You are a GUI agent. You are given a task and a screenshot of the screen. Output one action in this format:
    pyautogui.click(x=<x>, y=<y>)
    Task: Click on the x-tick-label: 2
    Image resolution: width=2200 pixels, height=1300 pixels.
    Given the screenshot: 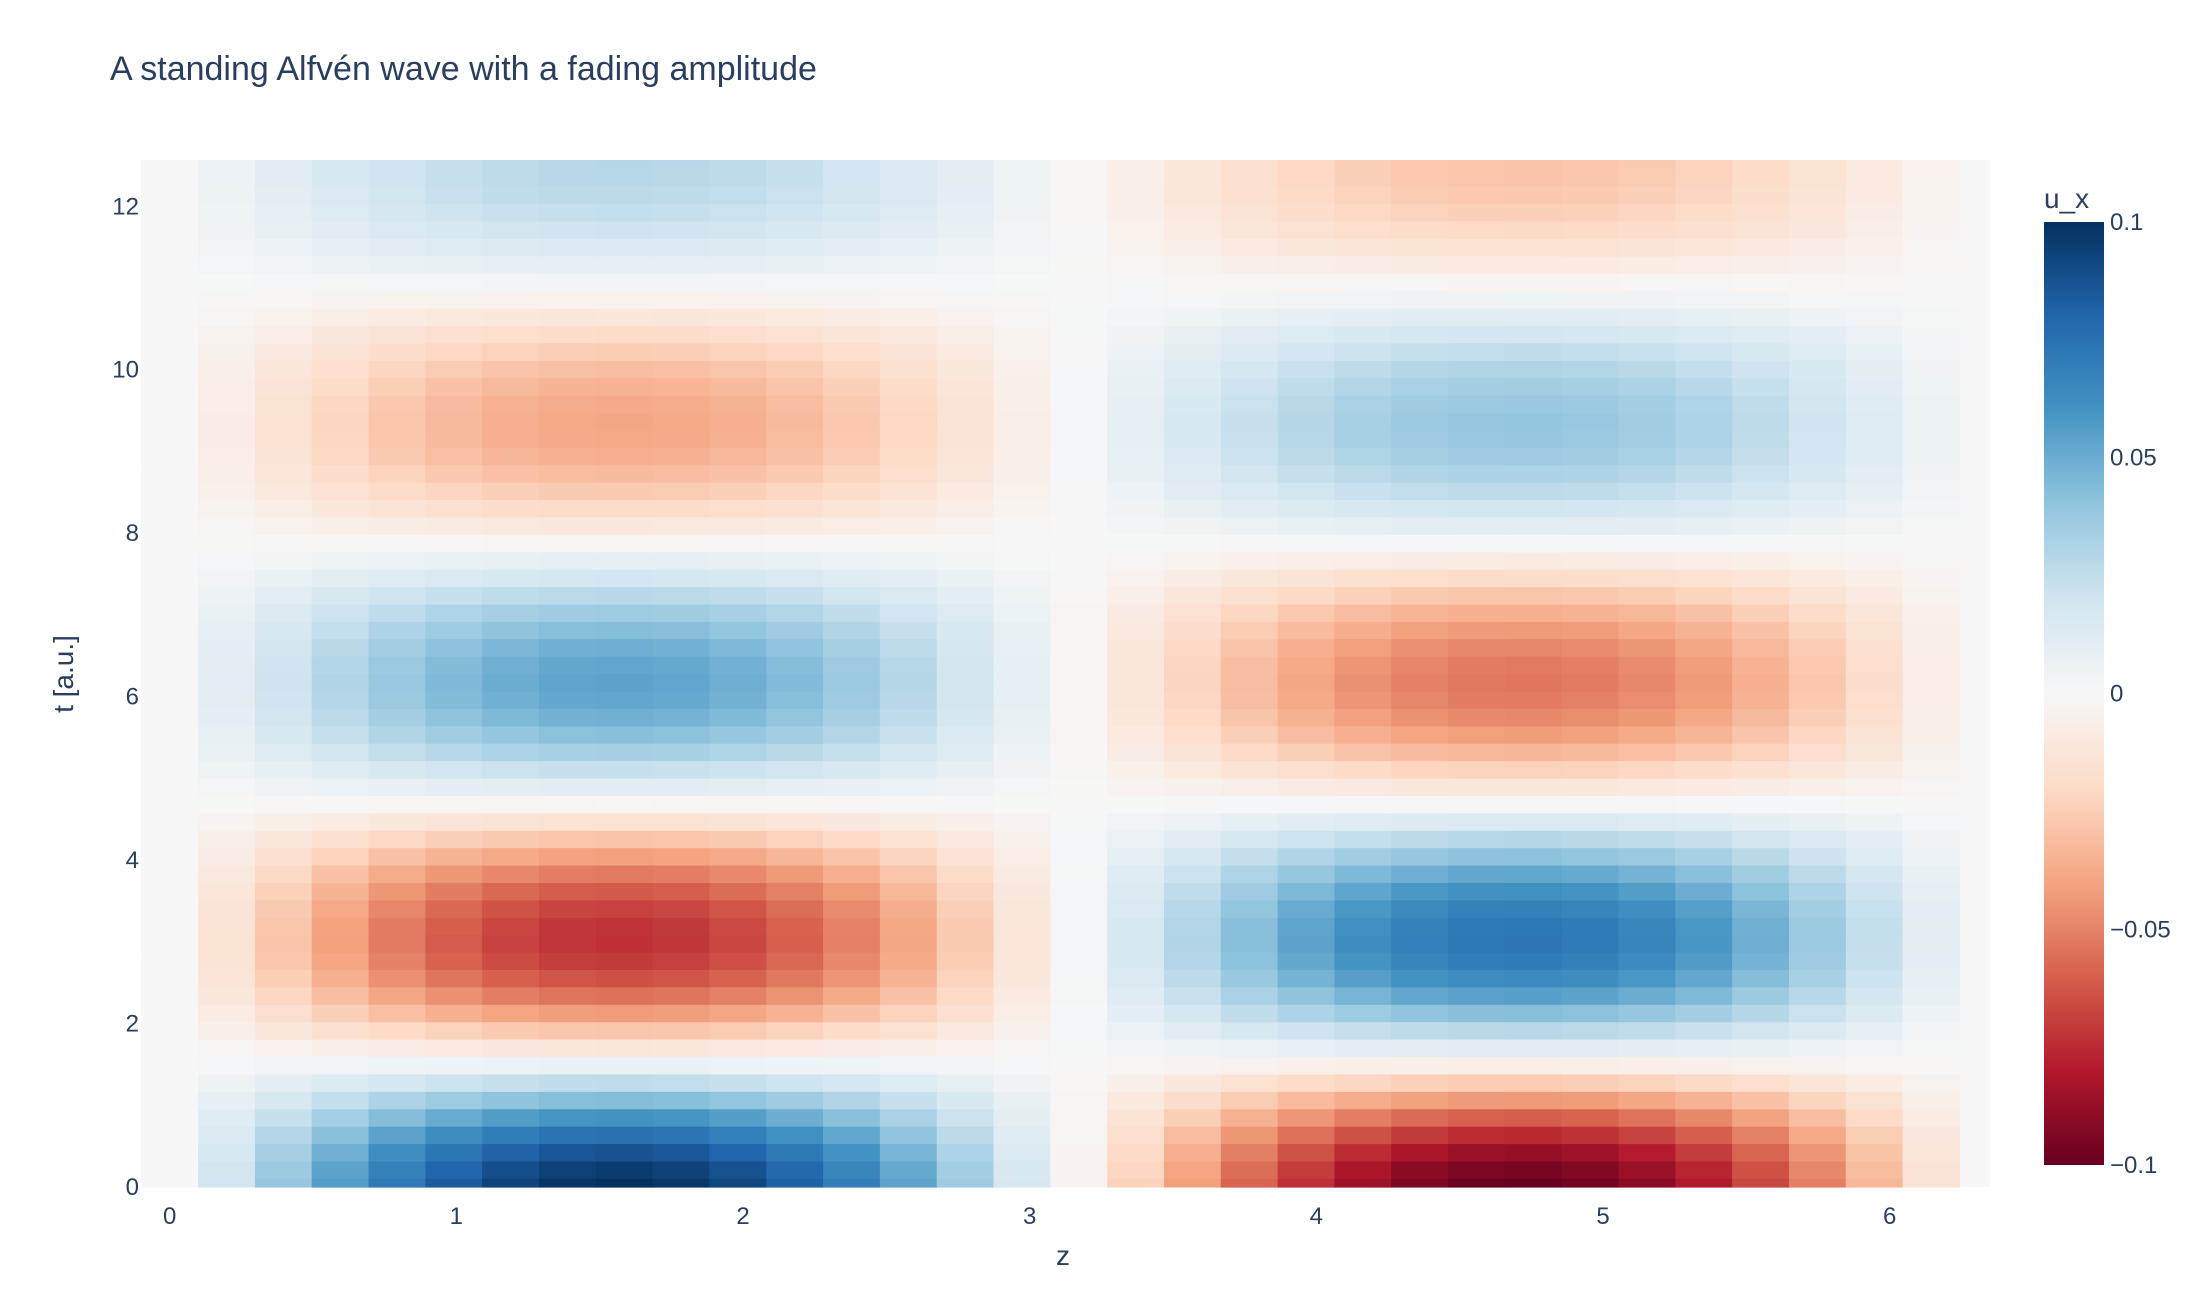 What is the action you would take?
    pyautogui.click(x=742, y=1216)
    